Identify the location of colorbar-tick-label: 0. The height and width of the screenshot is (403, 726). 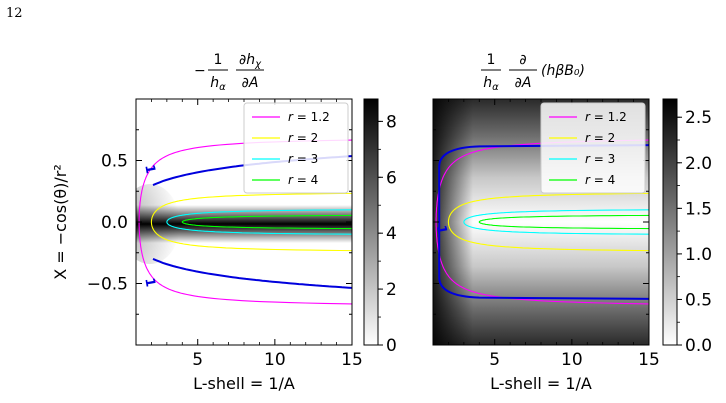
(391, 346).